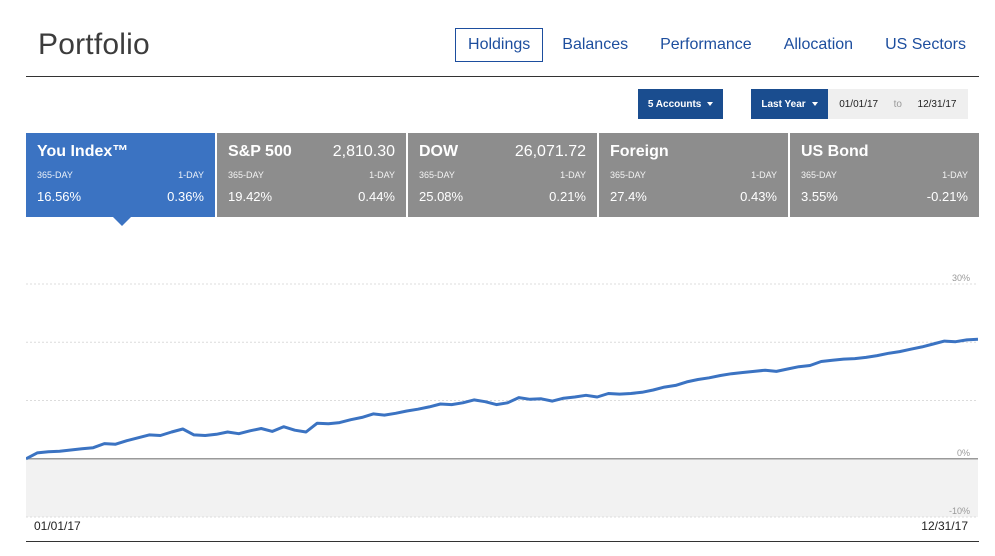 The height and width of the screenshot is (556, 995). What do you see at coordinates (706, 44) in the screenshot?
I see `tab-performance: Performance` at bounding box center [706, 44].